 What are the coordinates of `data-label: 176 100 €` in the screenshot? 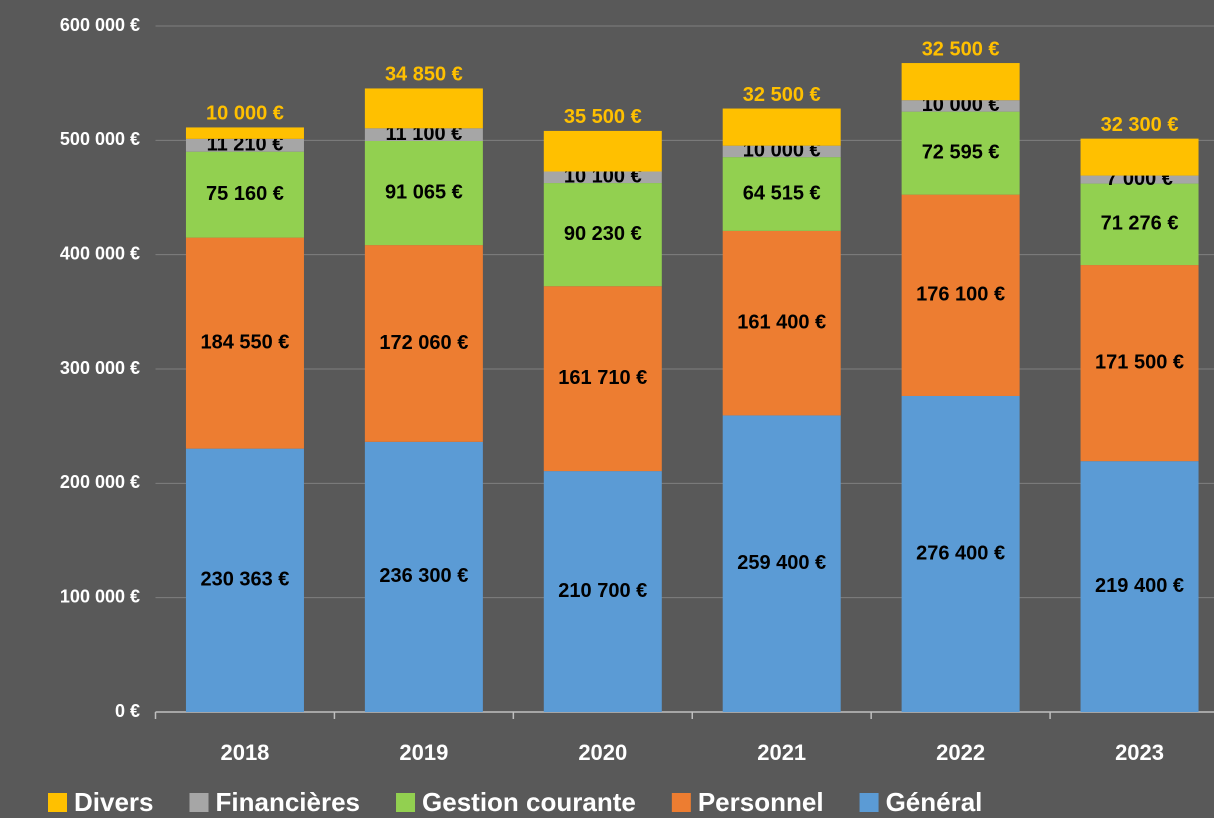 It's located at (960, 295).